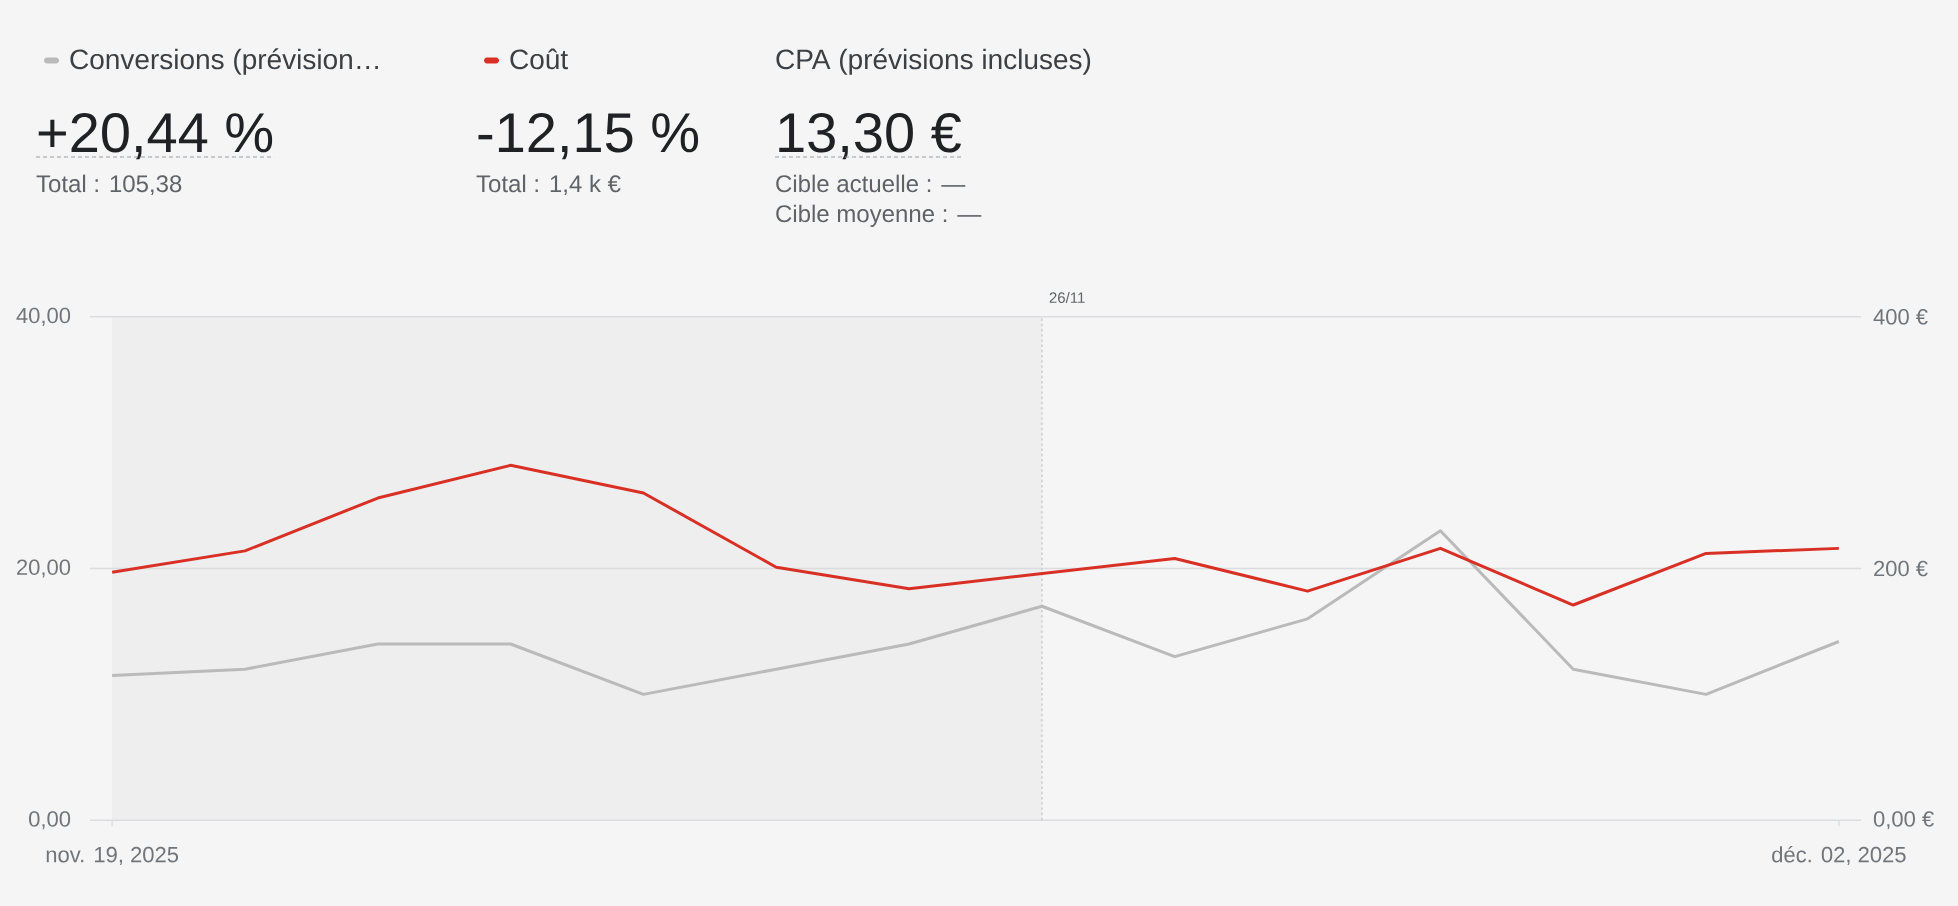 Image resolution: width=1958 pixels, height=906 pixels. I want to click on text: Cible actuelle : —, so click(871, 183).